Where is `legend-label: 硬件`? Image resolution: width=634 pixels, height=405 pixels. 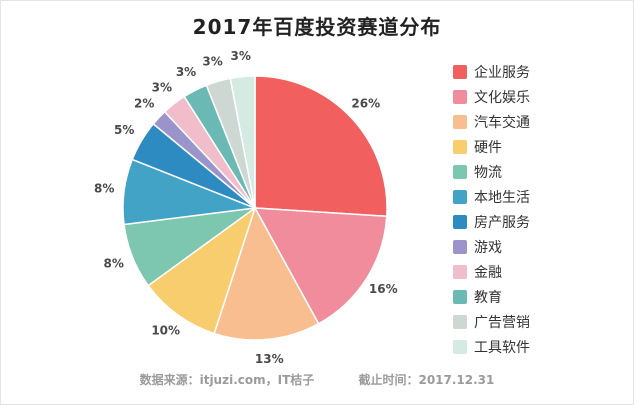
legend-label: 硬件 is located at coordinates (488, 148).